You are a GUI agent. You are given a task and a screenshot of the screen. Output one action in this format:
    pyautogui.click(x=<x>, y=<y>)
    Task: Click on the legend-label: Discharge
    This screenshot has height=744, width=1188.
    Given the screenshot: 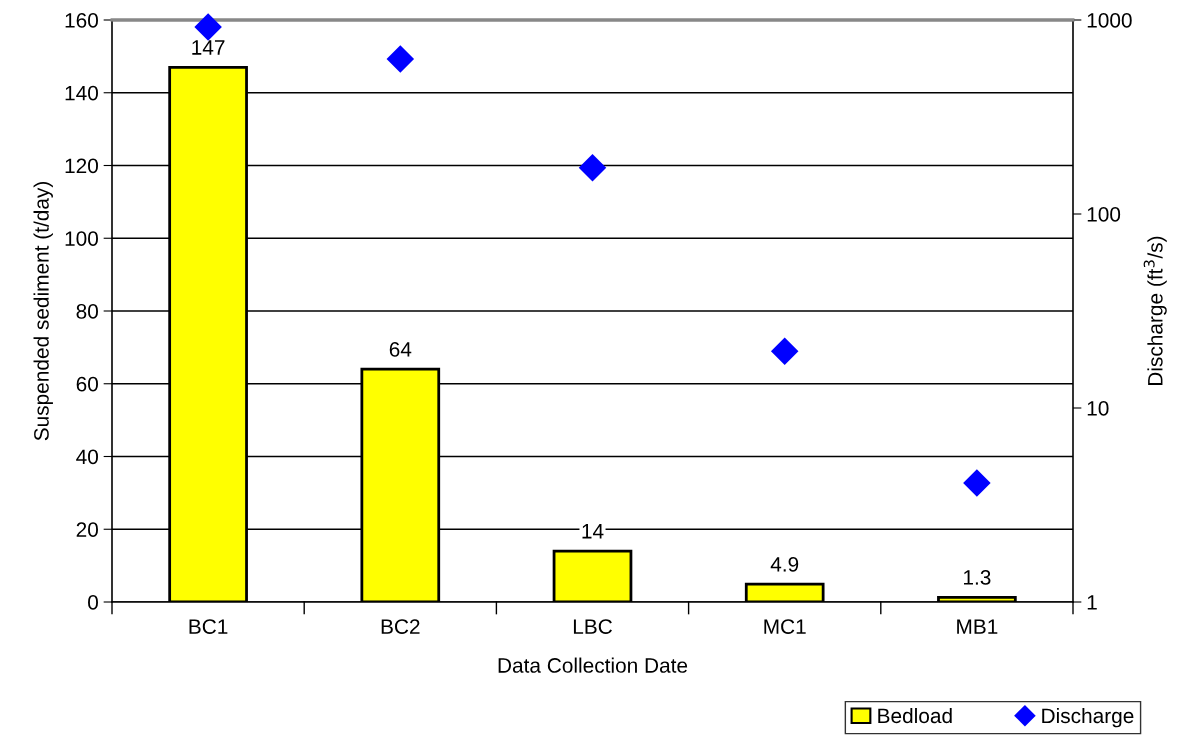 What is the action you would take?
    pyautogui.click(x=1088, y=717)
    